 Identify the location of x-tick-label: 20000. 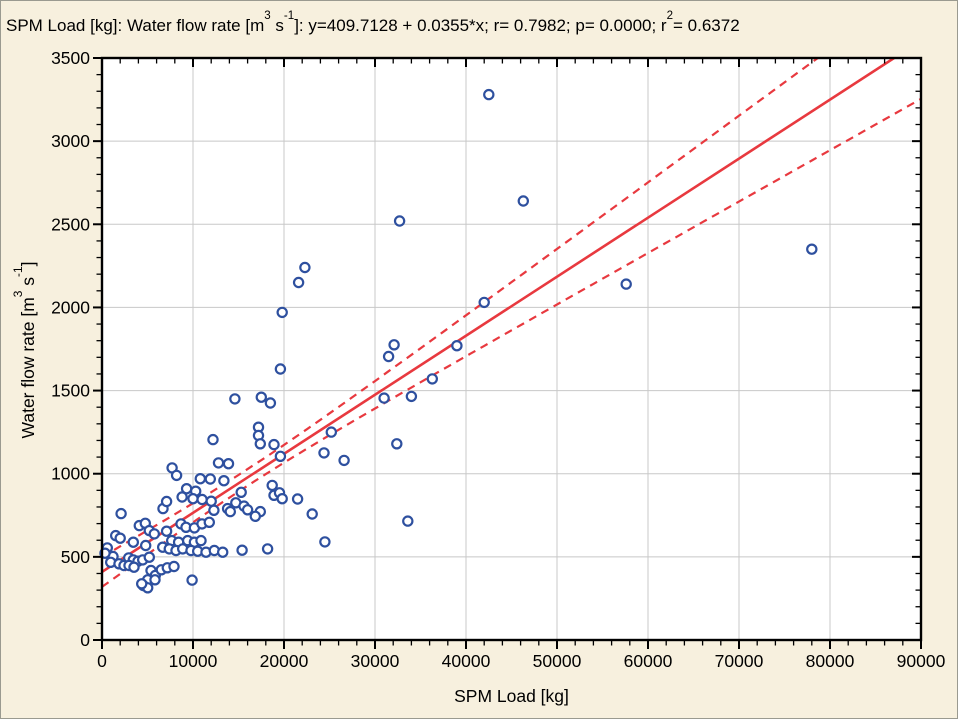
(284, 661).